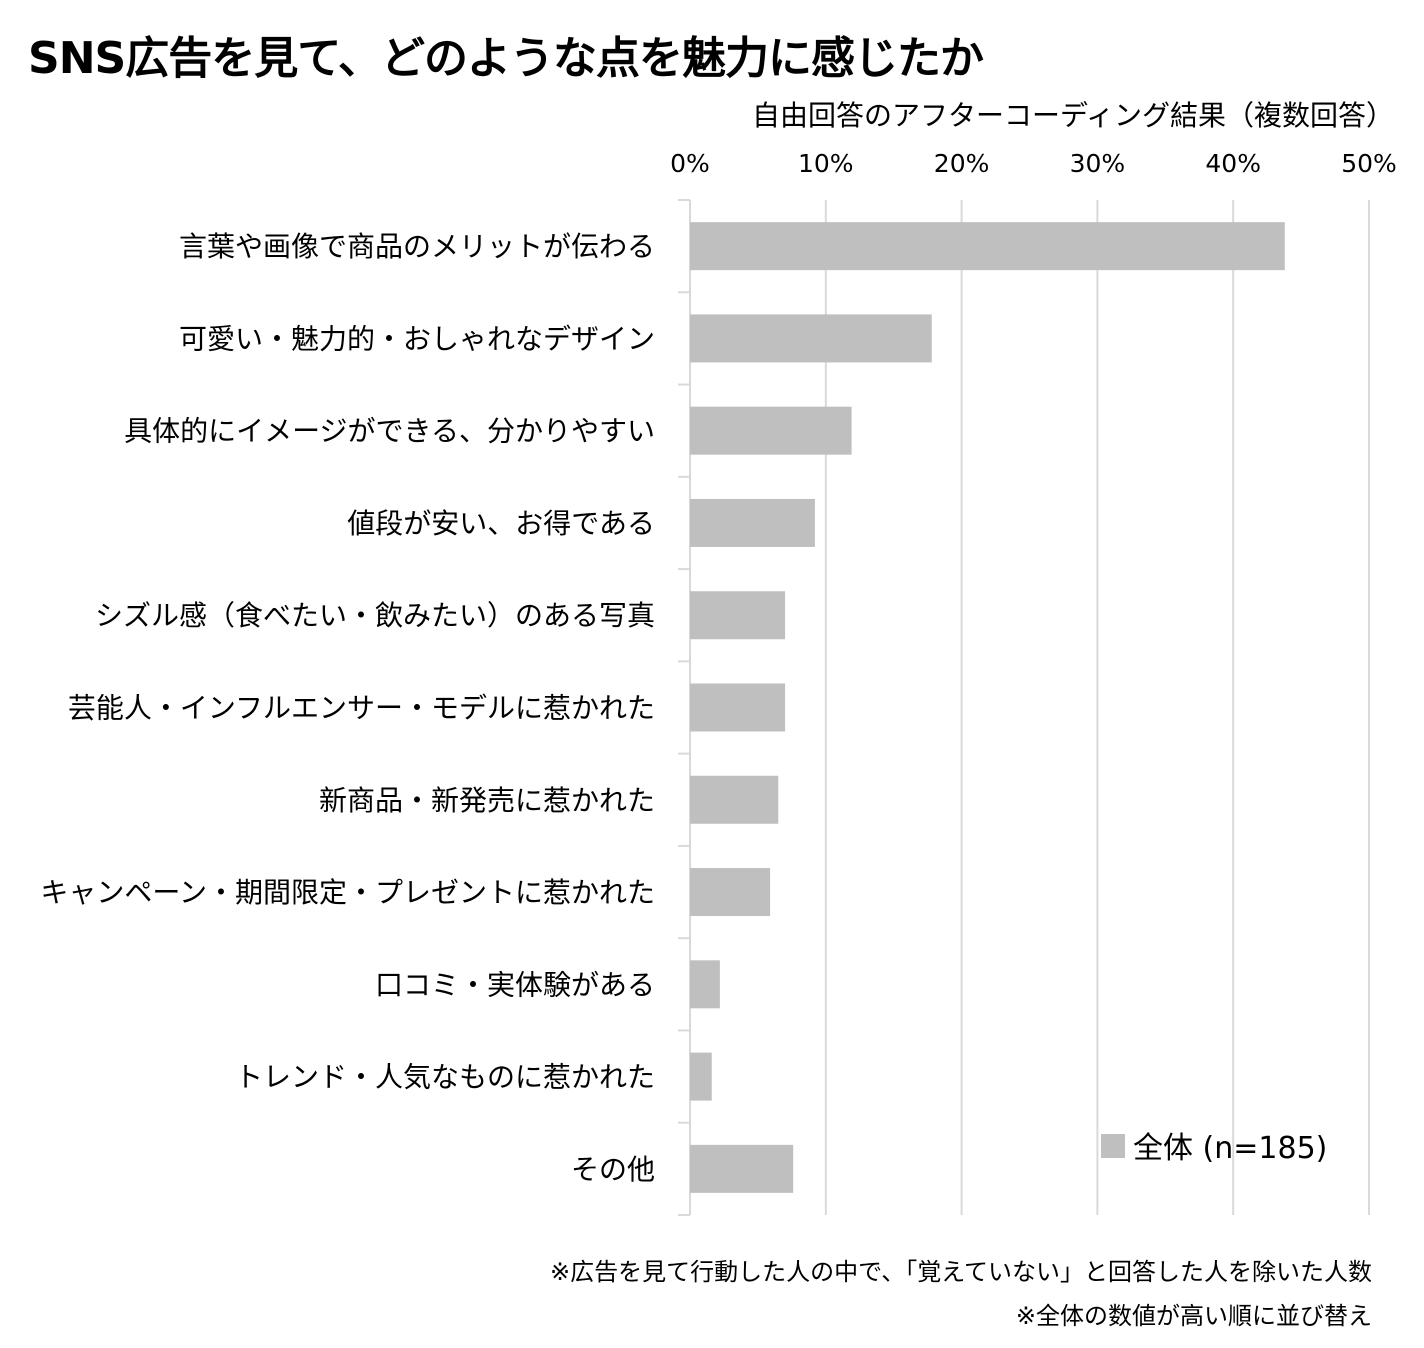 This screenshot has height=1348, width=1424. Describe the element at coordinates (506, 58) in the screenshot. I see `chart-title: SNS広告を見て、どのような点を魅力に感じたか` at that location.